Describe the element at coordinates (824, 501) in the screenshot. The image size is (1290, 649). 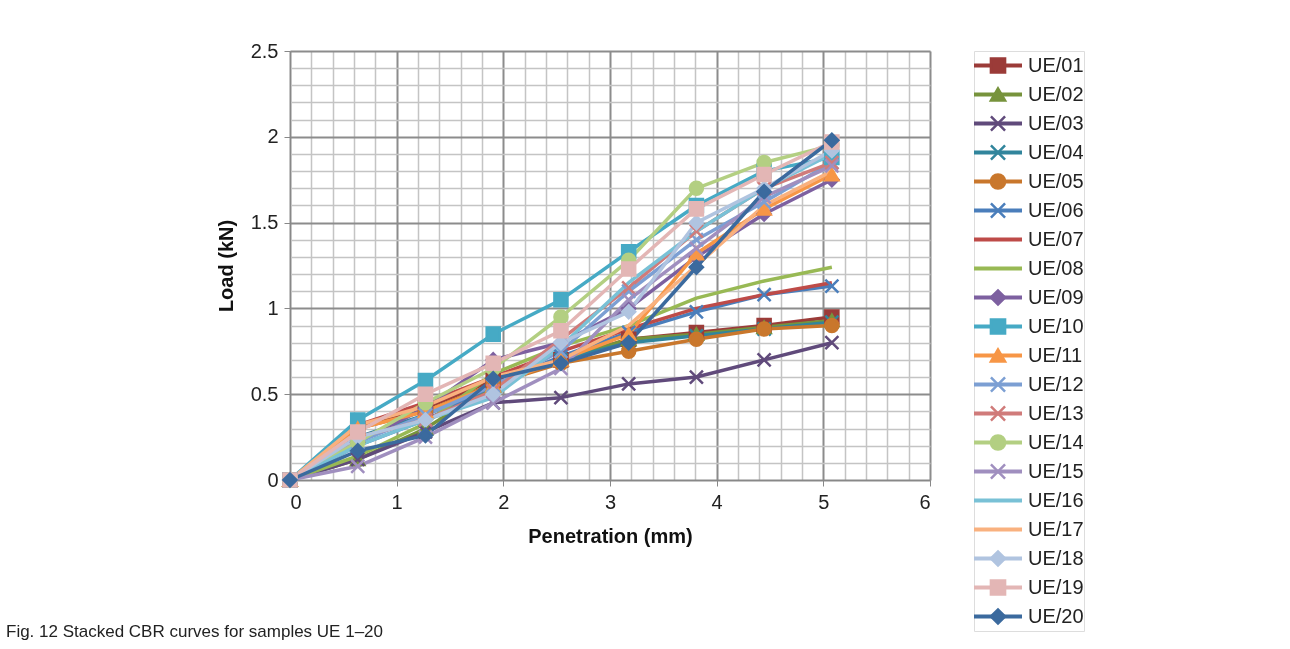
I see `x-tick-label: 5` at that location.